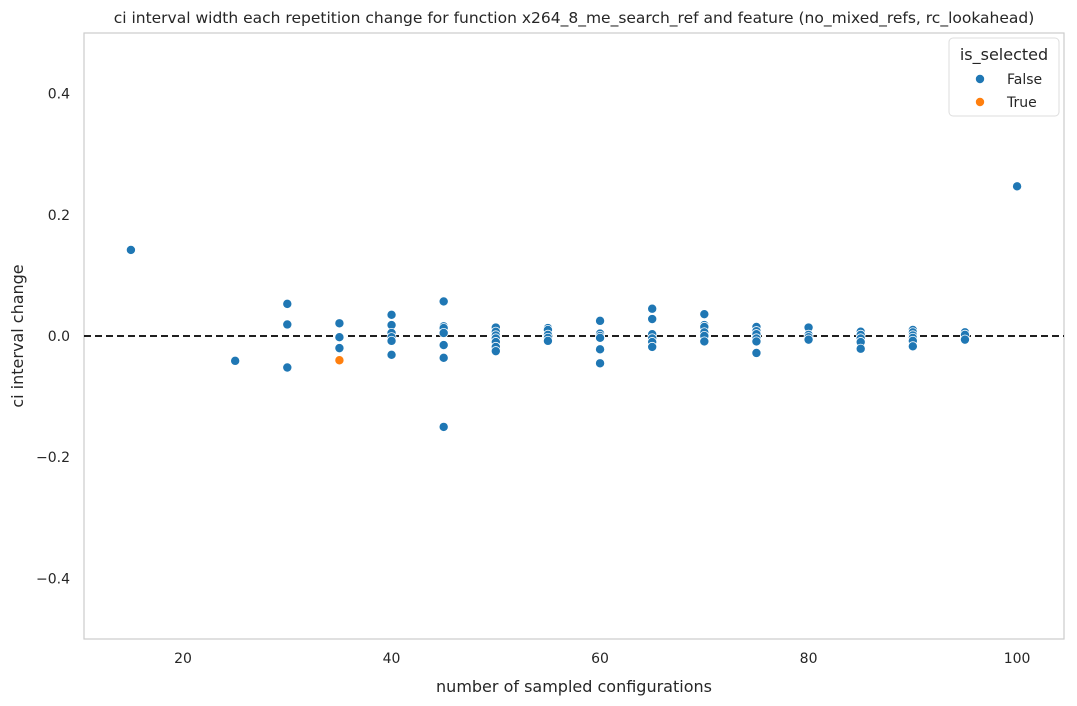 The image size is (1077, 706). I want to click on x-ticks: 20 40 60 80 100, so click(602, 659).